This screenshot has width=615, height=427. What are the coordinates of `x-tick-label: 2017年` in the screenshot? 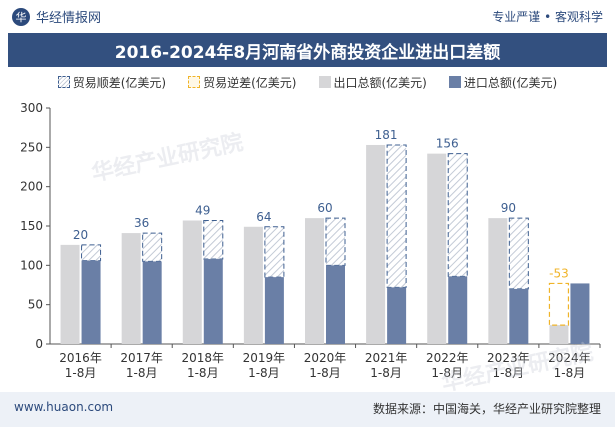 It's located at (141, 358).